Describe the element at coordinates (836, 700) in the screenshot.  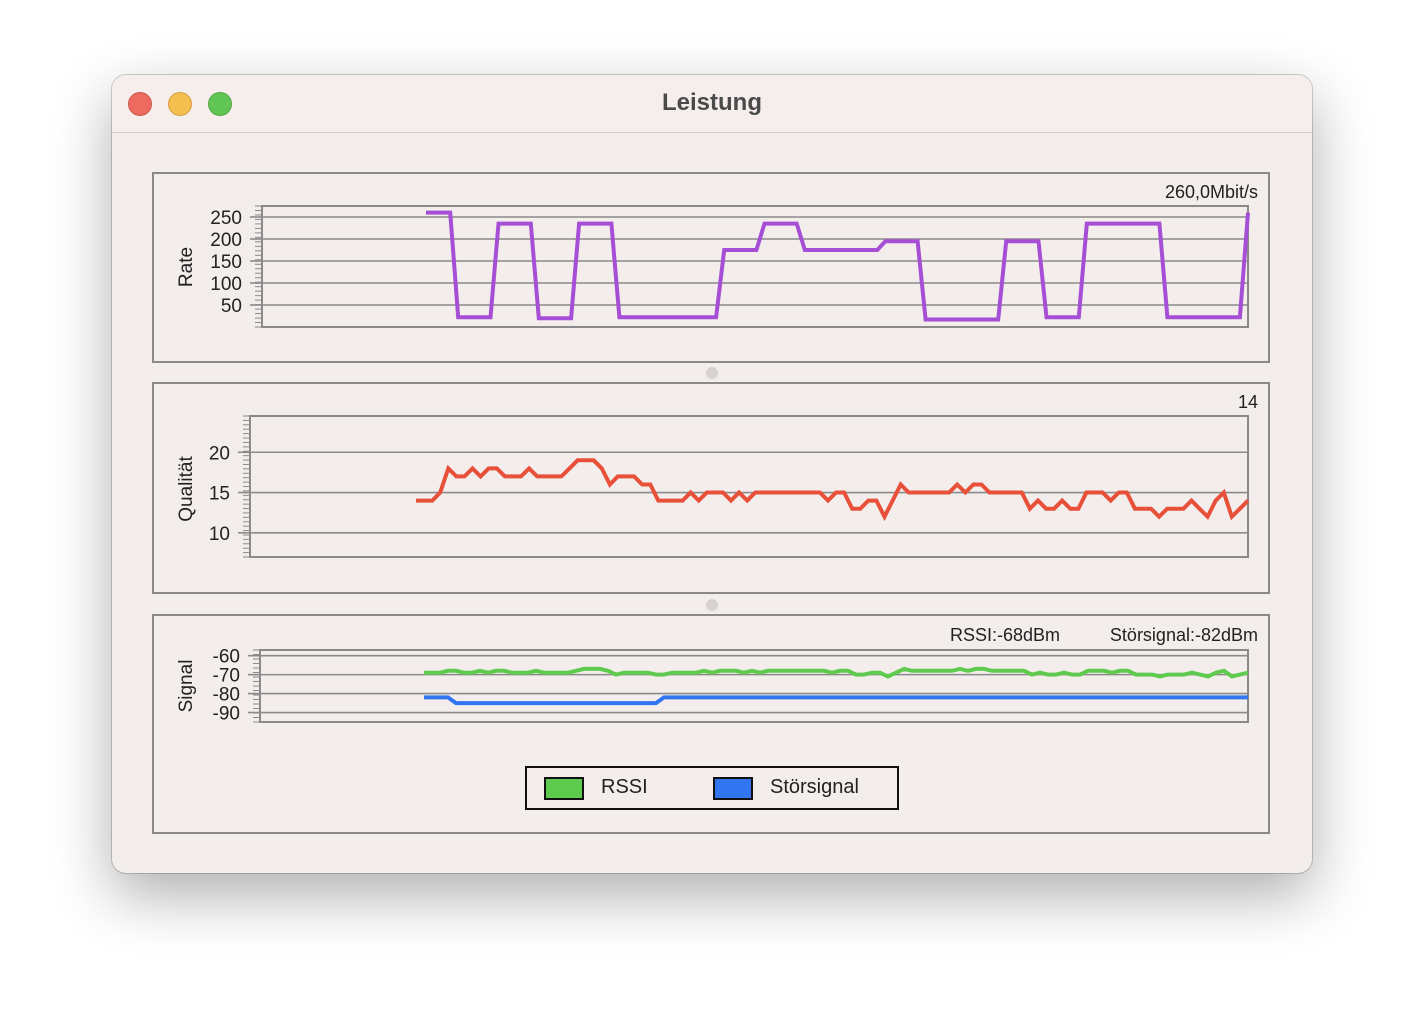
I see `störsignal-series-line` at that location.